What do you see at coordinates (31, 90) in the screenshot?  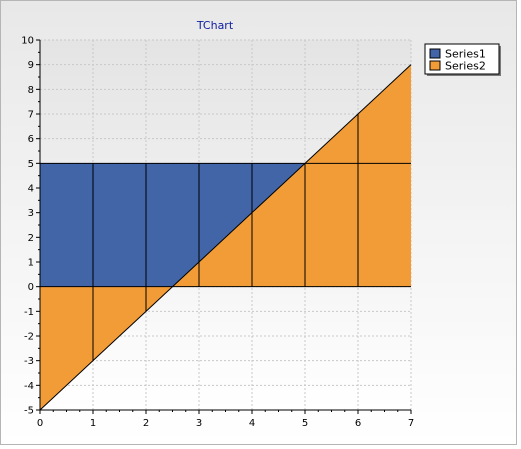 I see `y-tick-label: 8` at bounding box center [31, 90].